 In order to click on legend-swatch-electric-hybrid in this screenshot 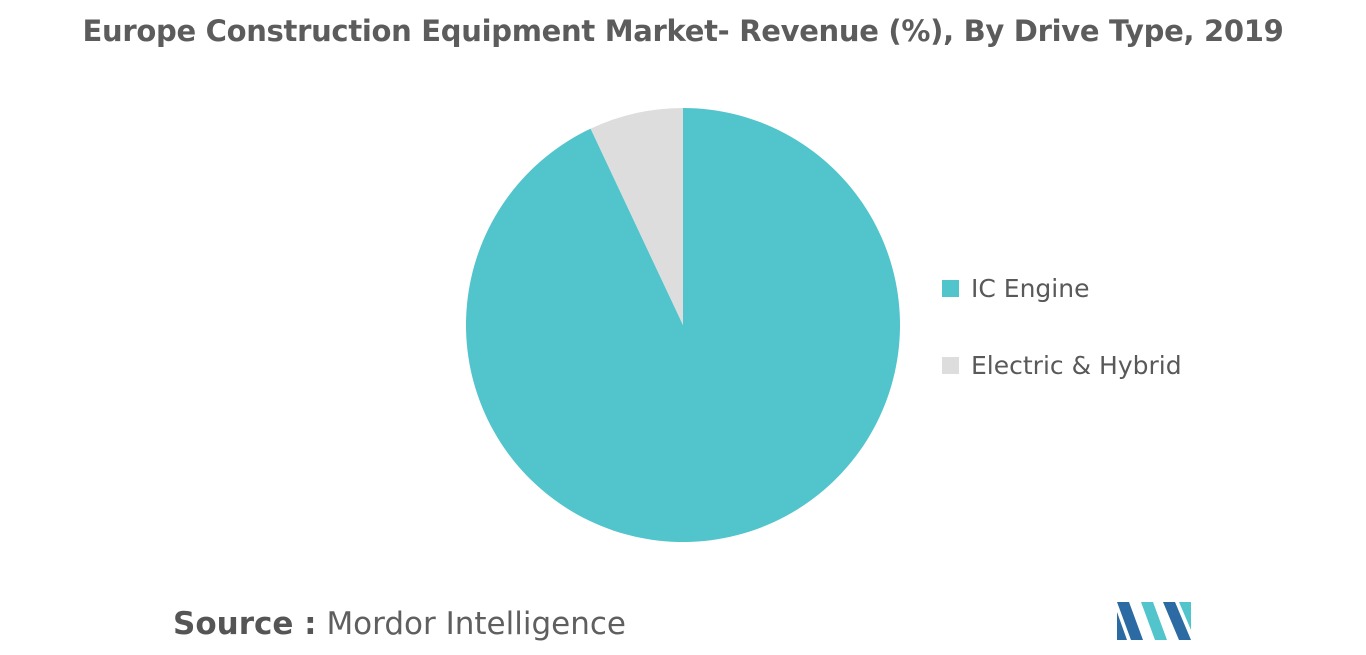, I will do `click(950, 365)`.